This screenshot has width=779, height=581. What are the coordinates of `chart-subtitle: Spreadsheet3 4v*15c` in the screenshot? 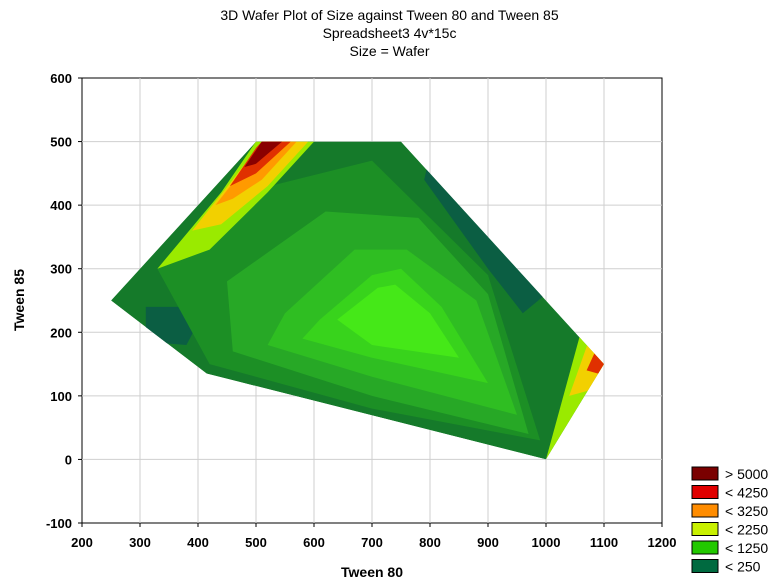 It's located at (389, 33).